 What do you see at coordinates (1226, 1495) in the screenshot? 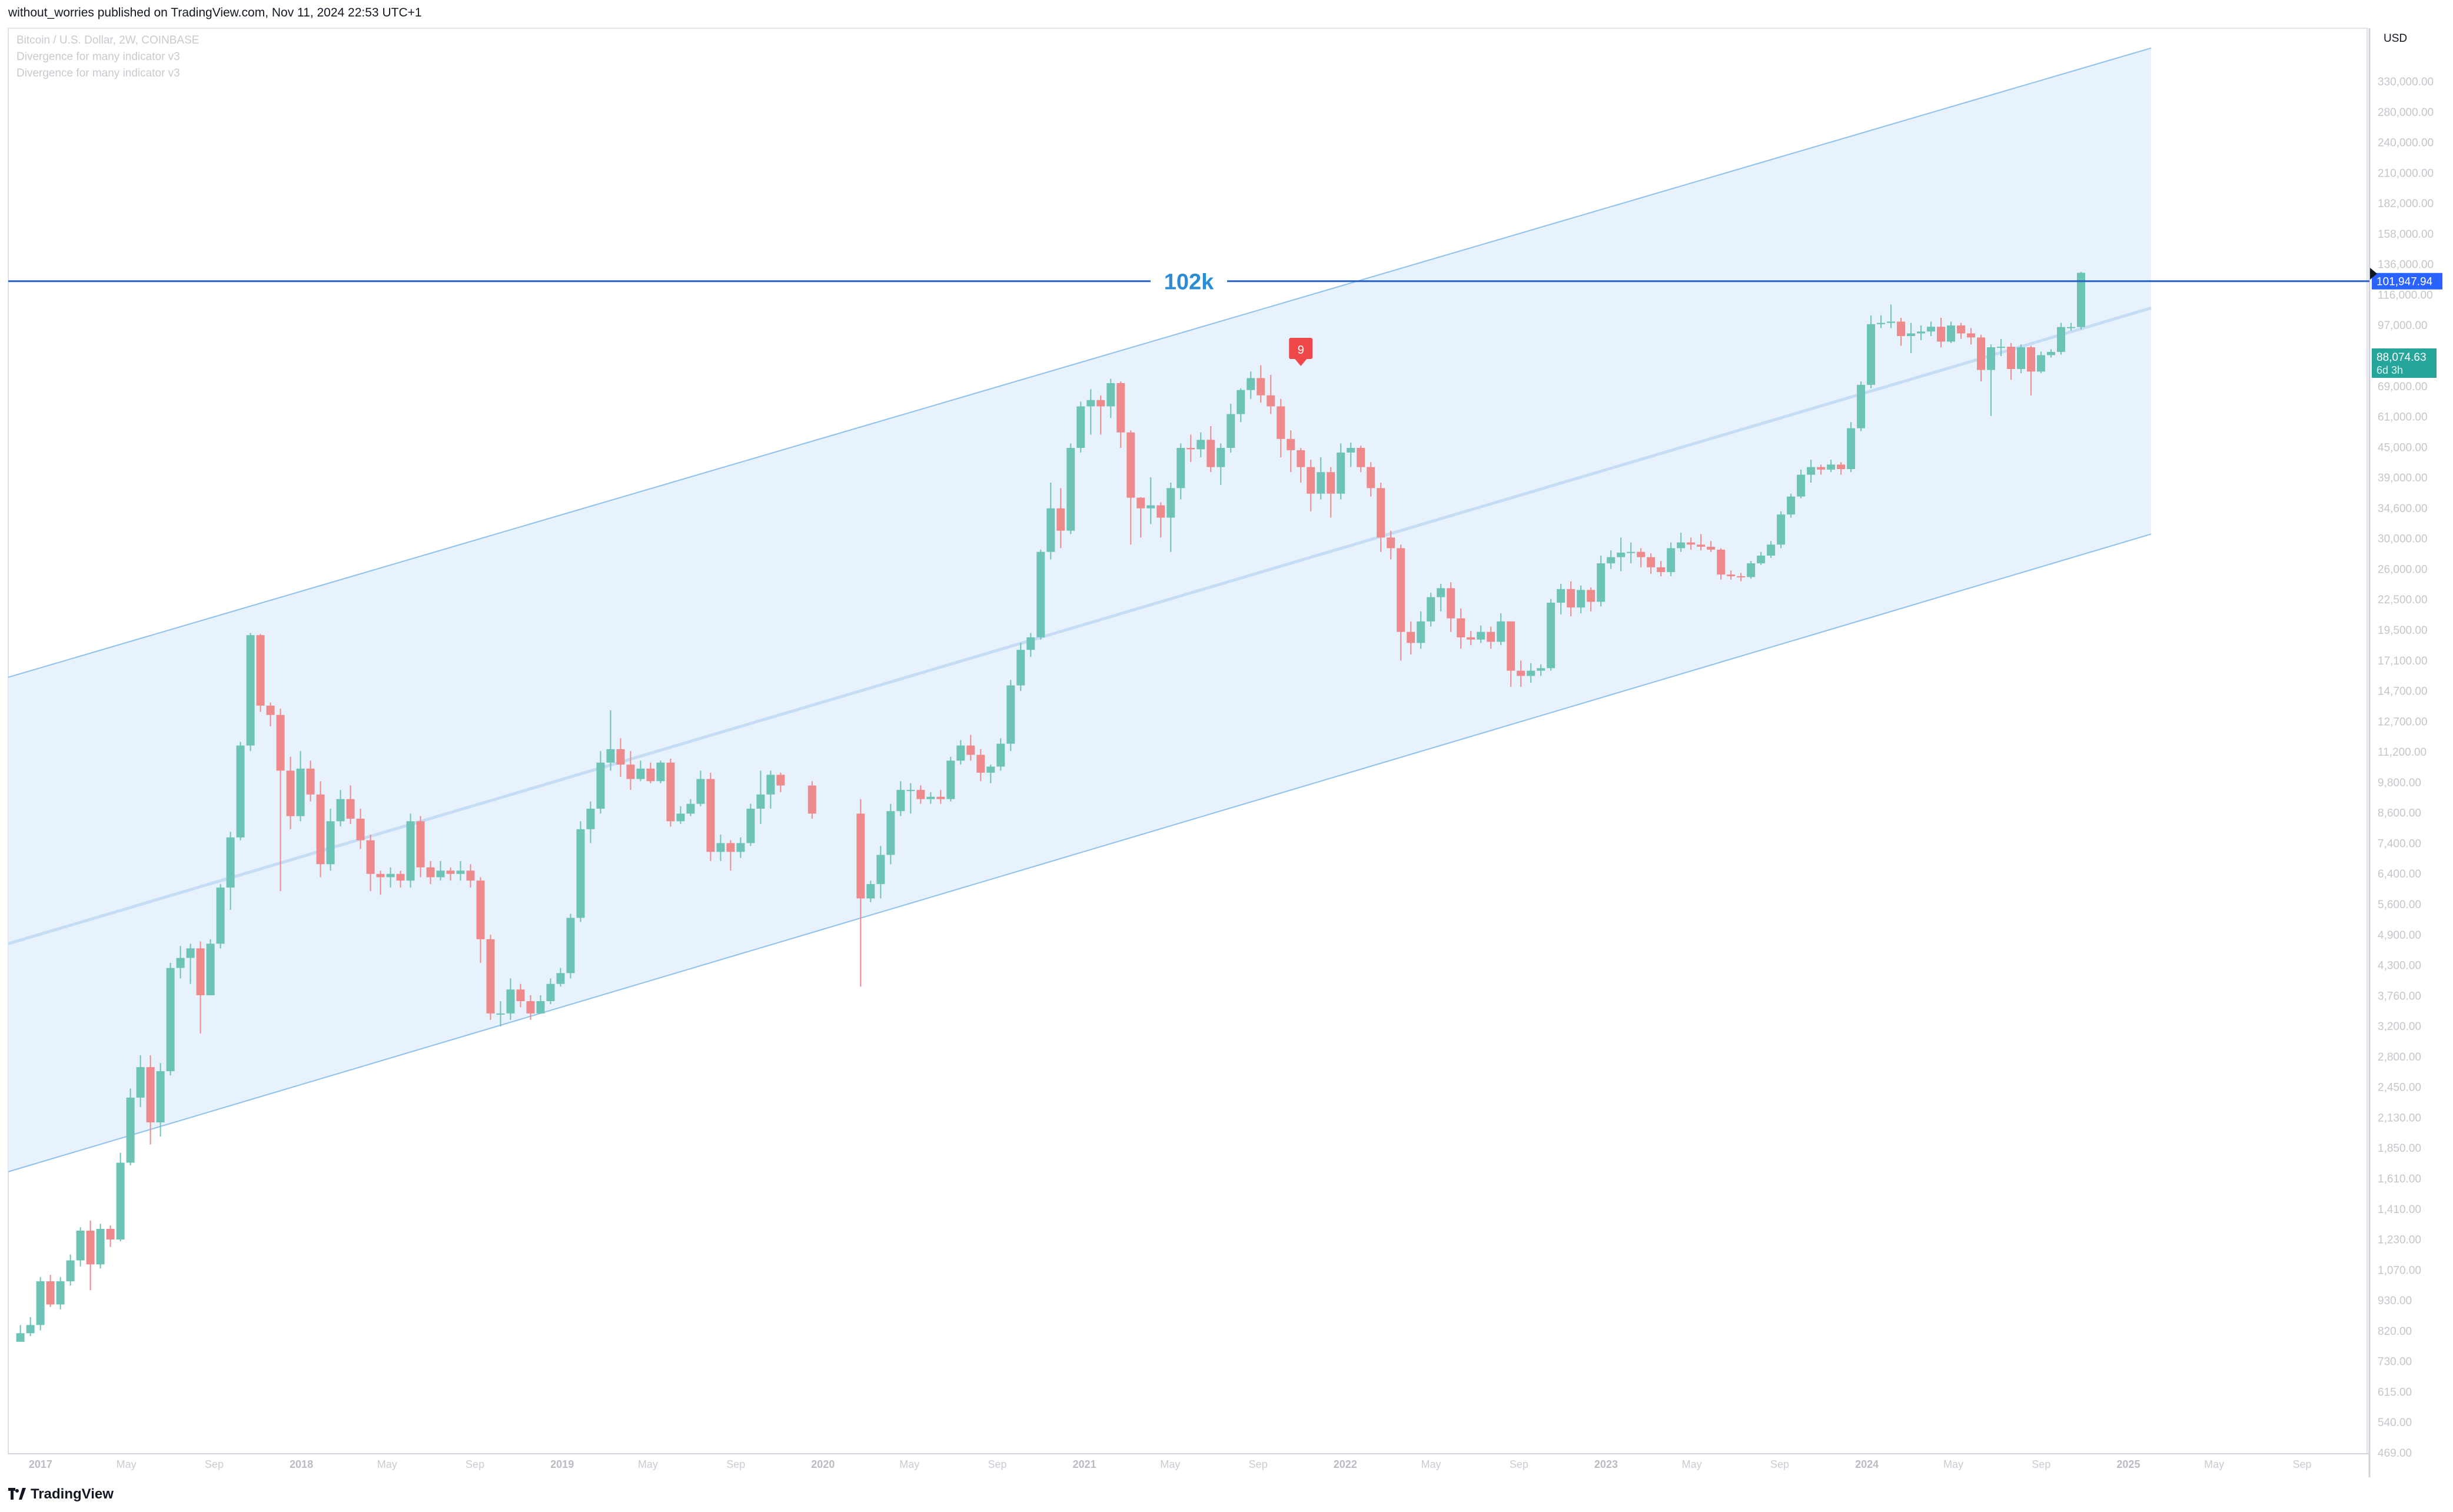
I see `footer` at bounding box center [1226, 1495].